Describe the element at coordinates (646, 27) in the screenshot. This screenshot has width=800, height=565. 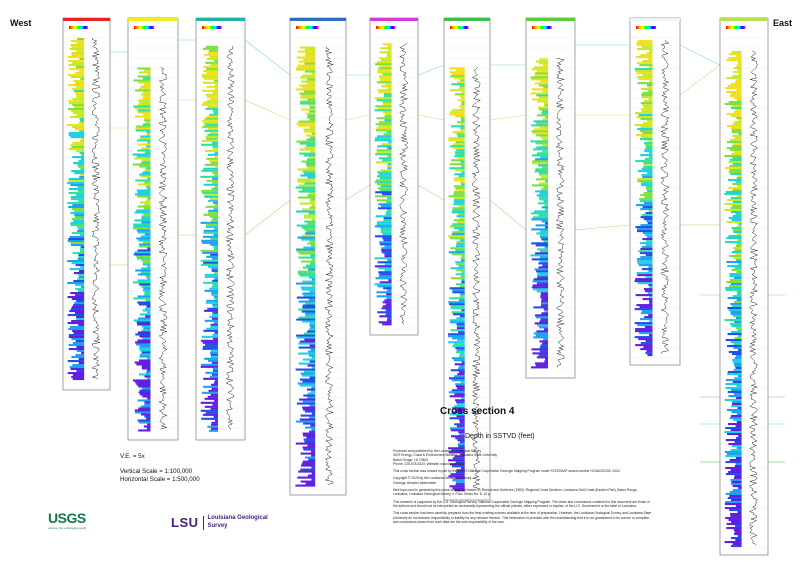
I see `color-scale` at that location.